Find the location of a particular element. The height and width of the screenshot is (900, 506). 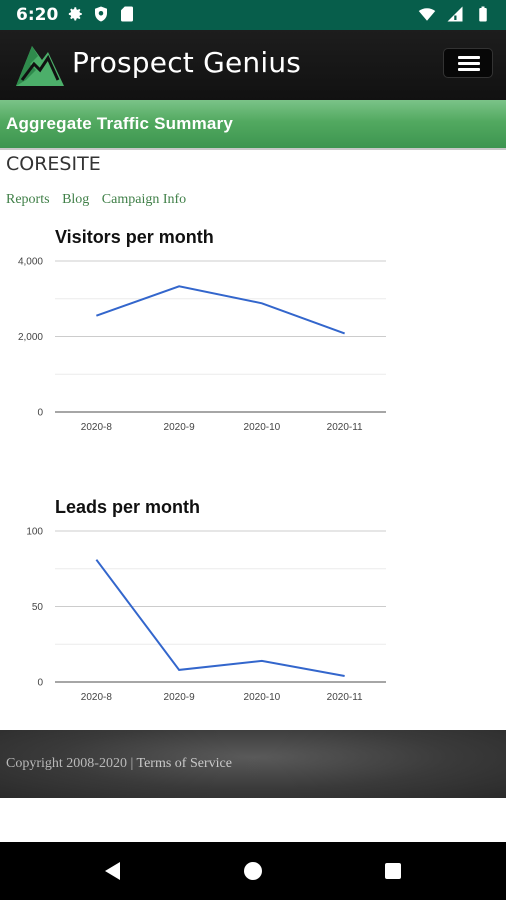

divider is located at coordinates (253, 149).